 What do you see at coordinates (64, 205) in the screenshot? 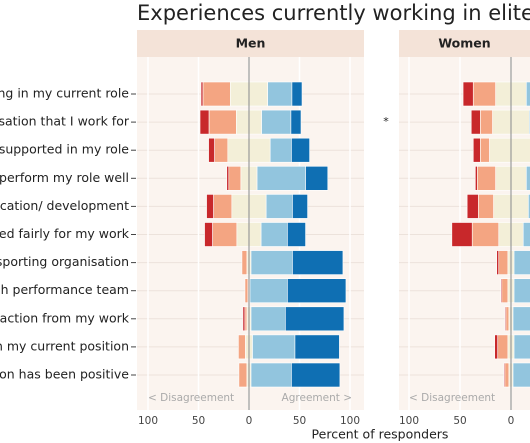
I see `category-label: cation/ development` at bounding box center [64, 205].